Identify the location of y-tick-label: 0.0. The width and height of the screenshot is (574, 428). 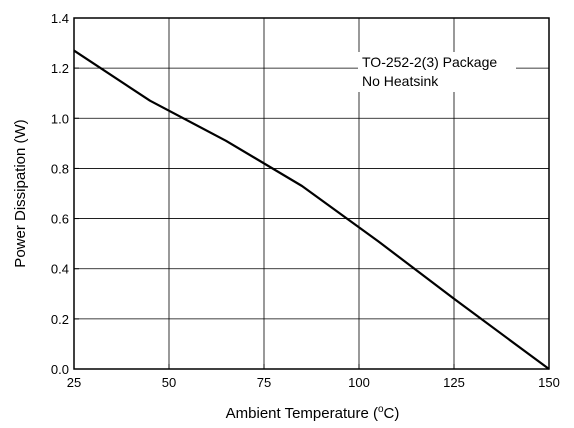
(60, 369).